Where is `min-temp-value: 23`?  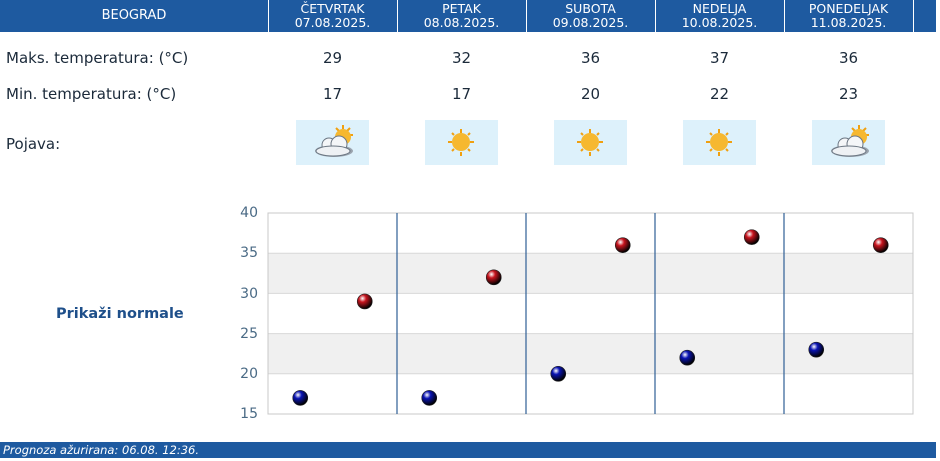 min-temp-value: 23 is located at coordinates (848, 94).